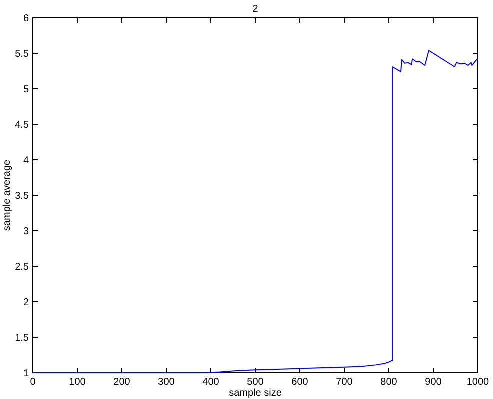 The width and height of the screenshot is (493, 399). Describe the element at coordinates (255, 382) in the screenshot. I see `x-tick-label: 500` at that location.